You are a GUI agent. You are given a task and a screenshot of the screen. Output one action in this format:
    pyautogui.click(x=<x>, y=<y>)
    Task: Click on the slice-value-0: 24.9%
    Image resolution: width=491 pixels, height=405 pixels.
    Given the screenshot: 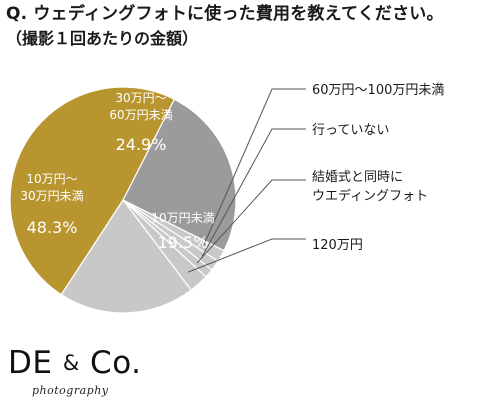 What is the action you would take?
    pyautogui.click(x=141, y=144)
    